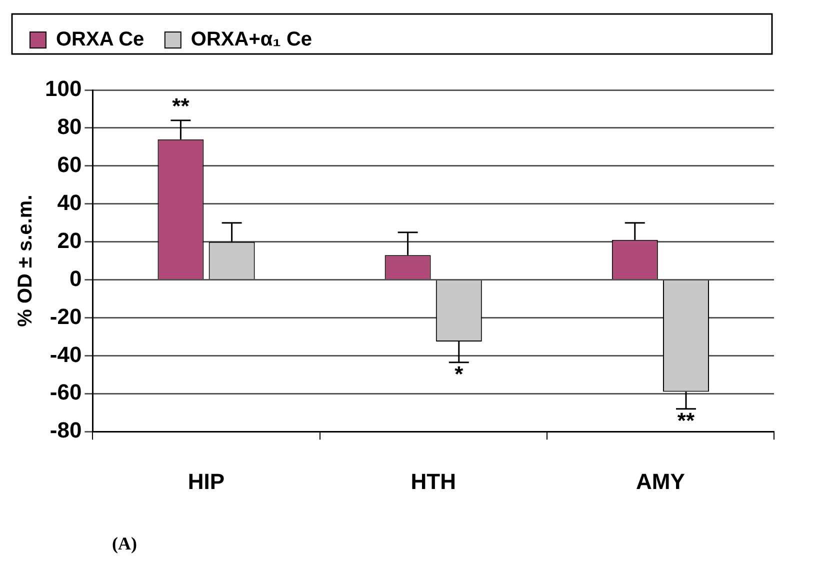  I want to click on y-tick-label: -20, so click(66, 316).